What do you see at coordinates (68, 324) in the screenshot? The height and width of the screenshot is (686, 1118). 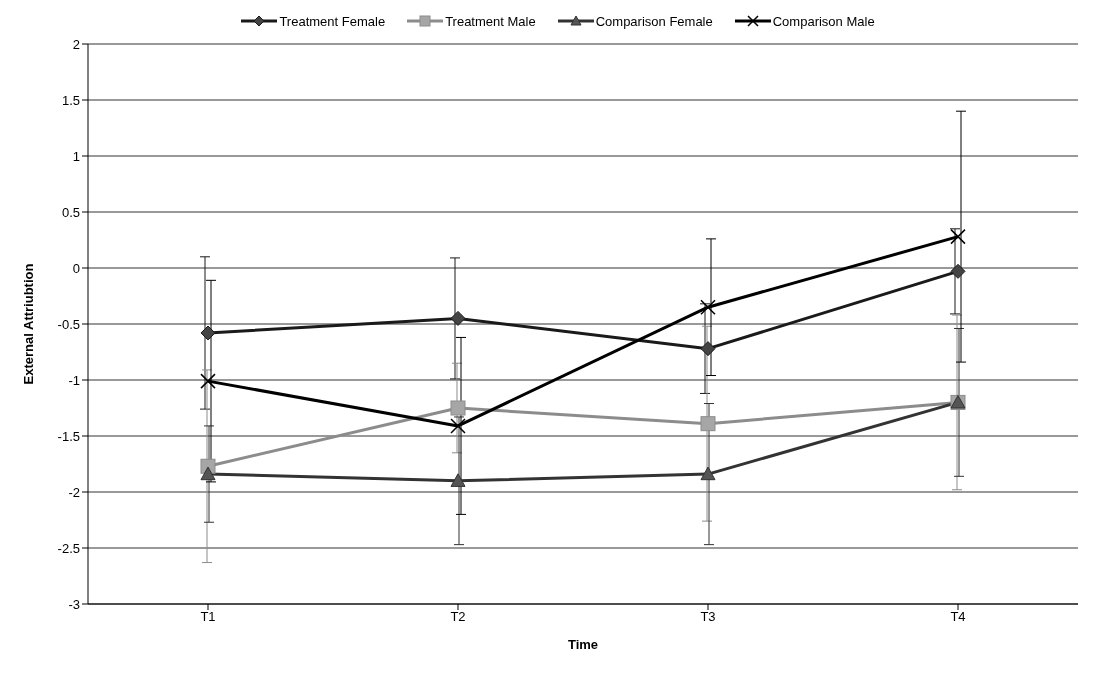 I see `y-tick-label: -0.5` at bounding box center [68, 324].